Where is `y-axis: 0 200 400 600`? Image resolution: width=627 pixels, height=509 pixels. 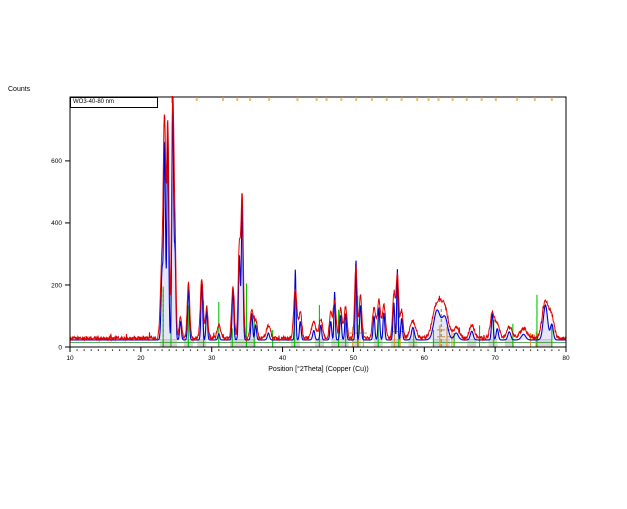
y-axis: 0 200 400 600 is located at coordinates (60, 254).